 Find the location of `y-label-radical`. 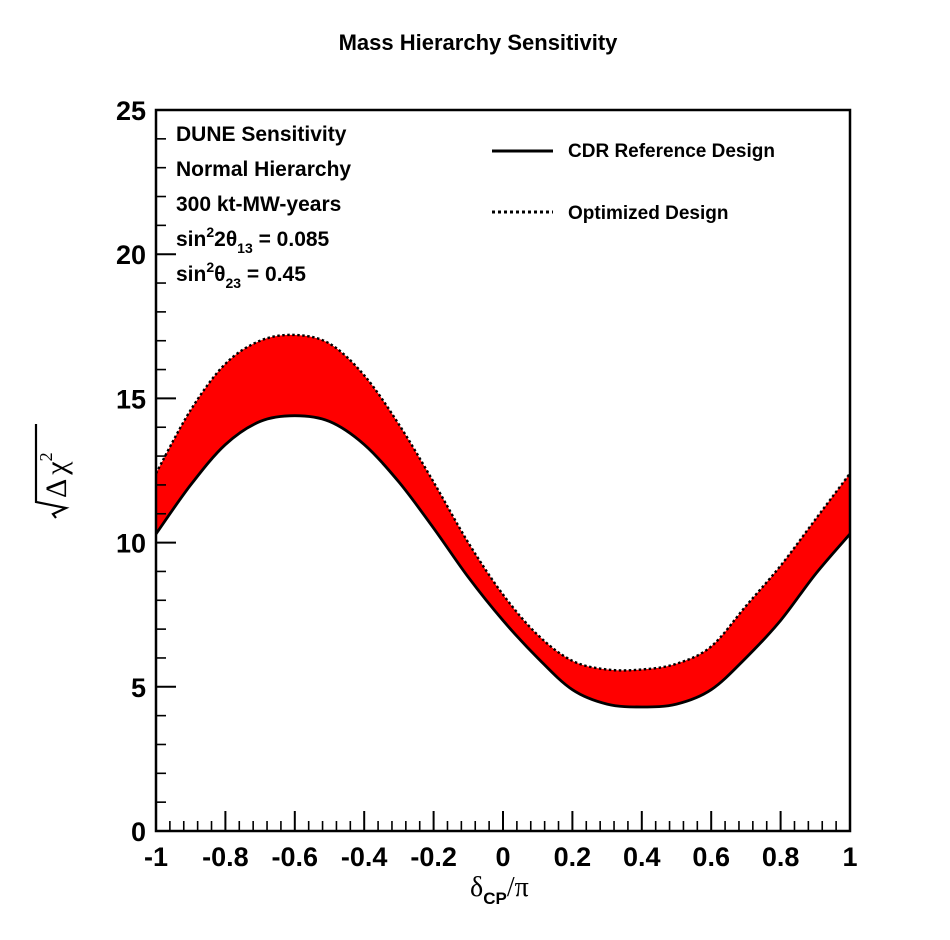

y-label-radical is located at coordinates (52, 471).